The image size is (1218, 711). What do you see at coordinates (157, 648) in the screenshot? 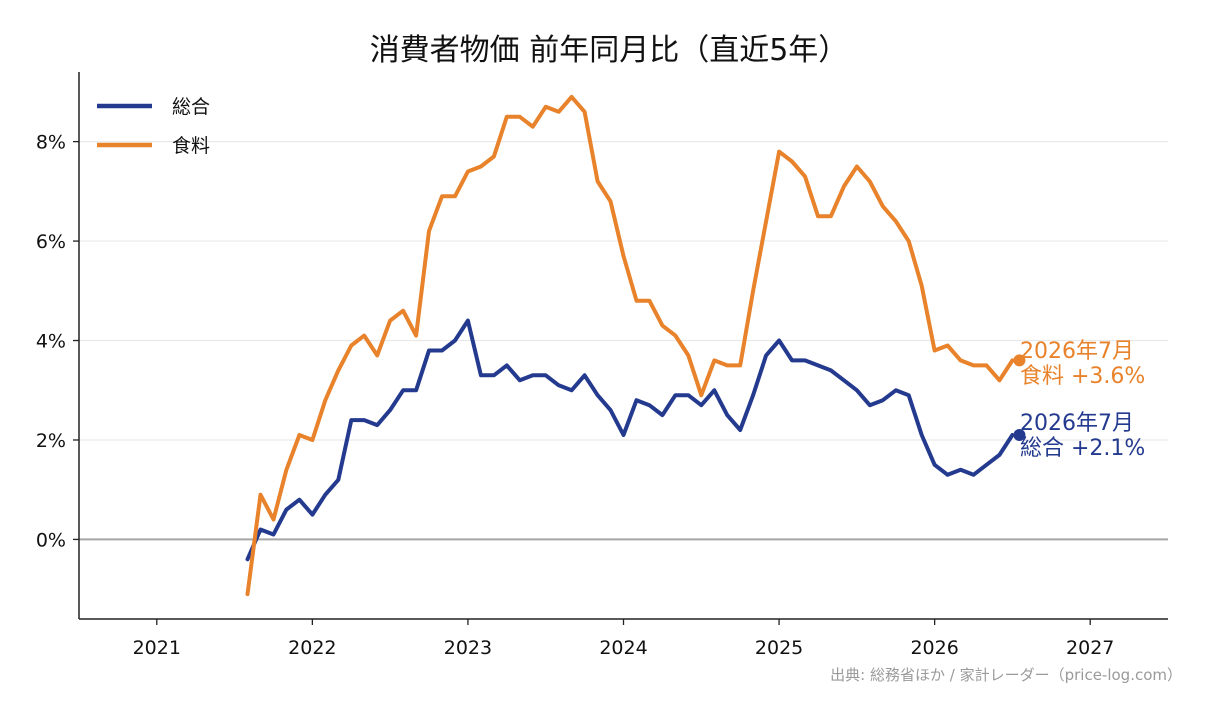
I see `x-tick-label: 2021` at bounding box center [157, 648].